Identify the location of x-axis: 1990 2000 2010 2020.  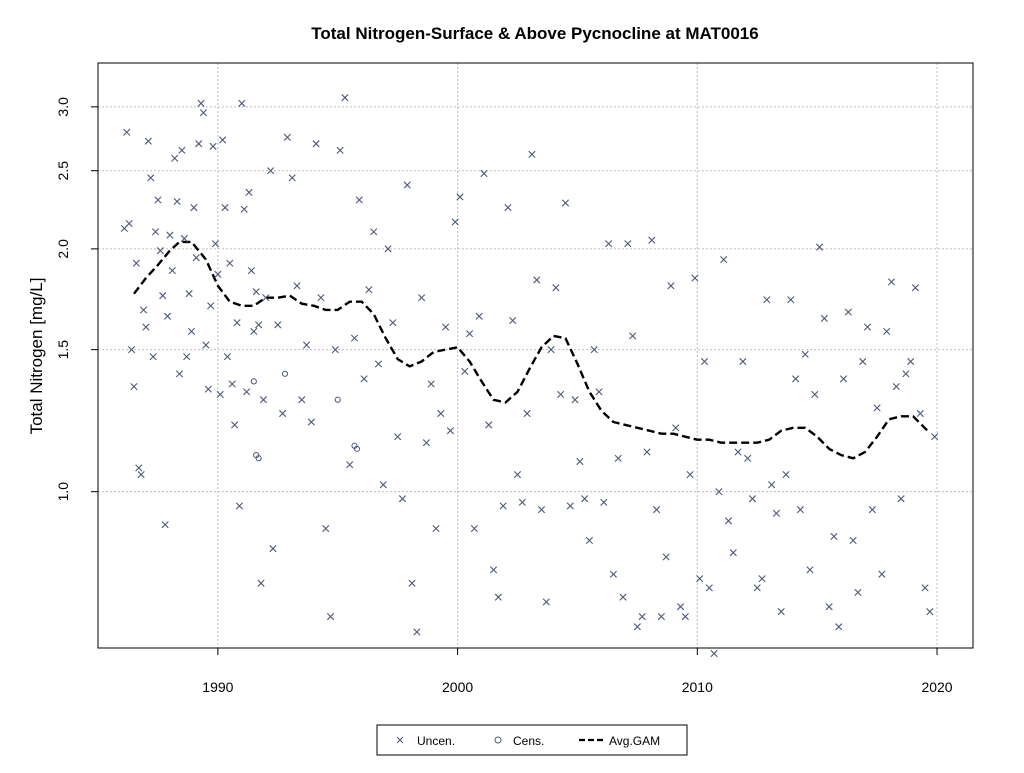
(577, 671).